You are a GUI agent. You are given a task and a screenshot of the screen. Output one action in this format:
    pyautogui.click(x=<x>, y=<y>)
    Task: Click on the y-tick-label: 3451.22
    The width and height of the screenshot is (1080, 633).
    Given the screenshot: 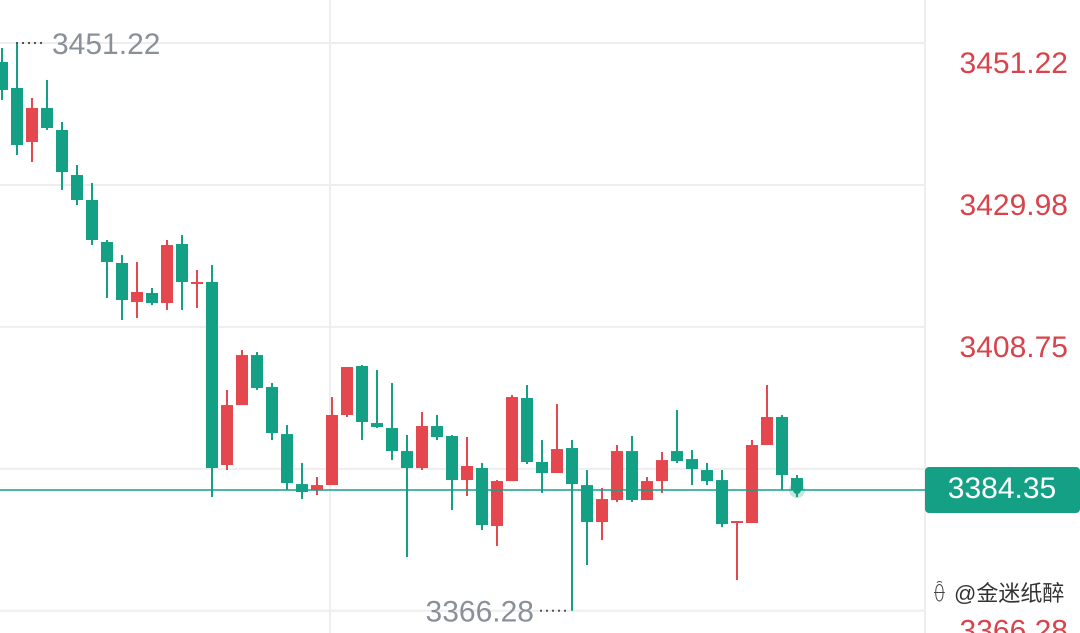 What is the action you would take?
    pyautogui.click(x=1014, y=63)
    